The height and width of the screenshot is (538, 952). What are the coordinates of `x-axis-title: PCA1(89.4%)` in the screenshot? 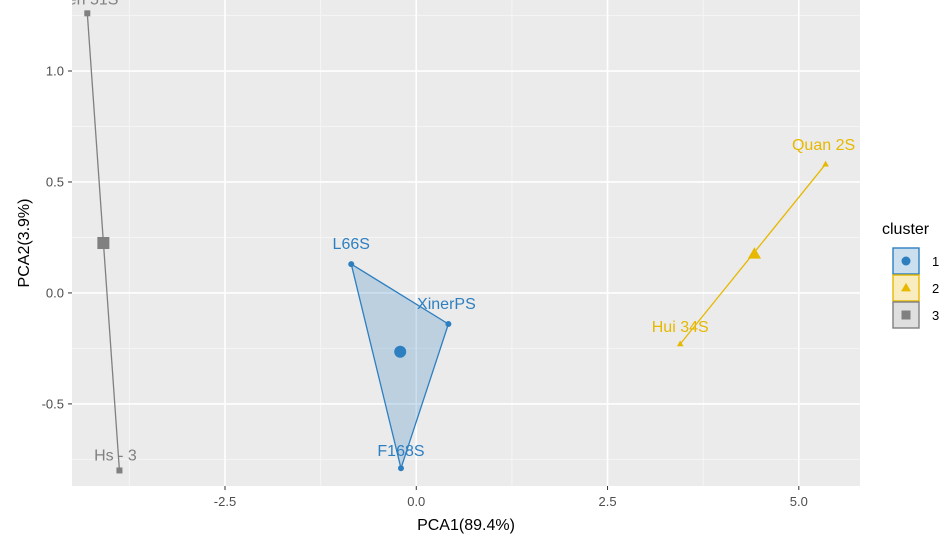 It's located at (466, 525).